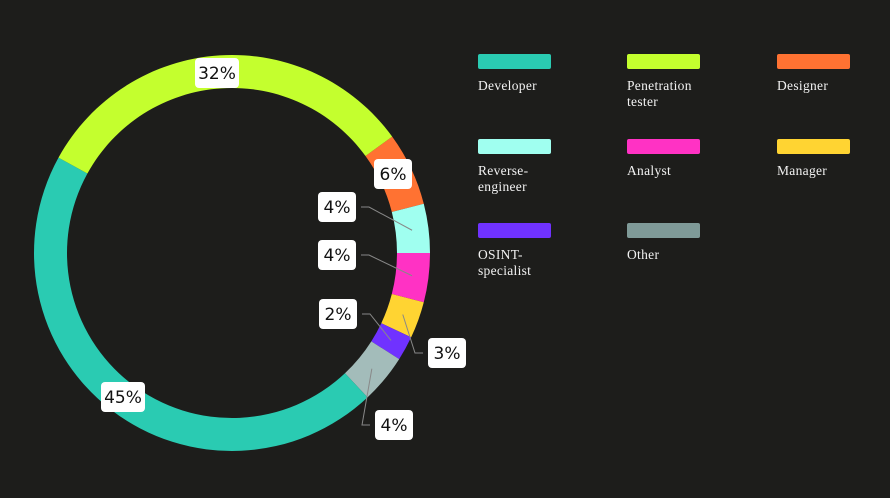 The height and width of the screenshot is (498, 890). Describe the element at coordinates (833, 159) in the screenshot. I see `legend-item: Manager` at that location.